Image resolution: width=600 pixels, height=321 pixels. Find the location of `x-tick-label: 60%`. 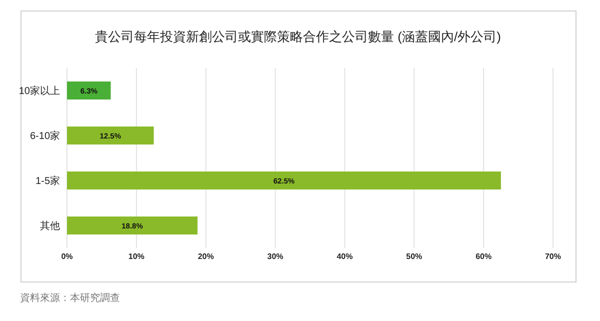

x-tick-label: 60% is located at coordinates (484, 256).